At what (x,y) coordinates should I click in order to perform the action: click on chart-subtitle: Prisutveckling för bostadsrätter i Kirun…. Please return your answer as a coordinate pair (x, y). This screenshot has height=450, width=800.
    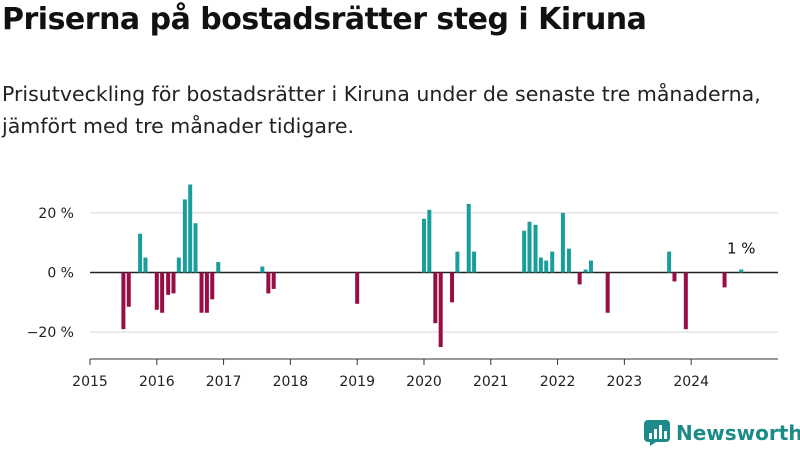
    Looking at the image, I should click on (381, 110).